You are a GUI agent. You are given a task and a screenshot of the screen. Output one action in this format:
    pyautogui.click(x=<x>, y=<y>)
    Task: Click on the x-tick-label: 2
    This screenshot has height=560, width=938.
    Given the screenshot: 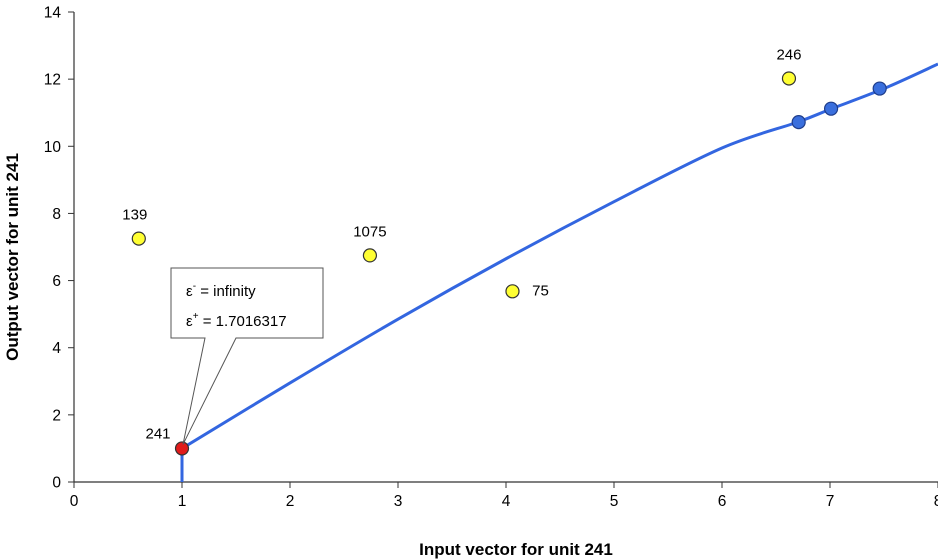 What is the action you would take?
    pyautogui.click(x=290, y=501)
    